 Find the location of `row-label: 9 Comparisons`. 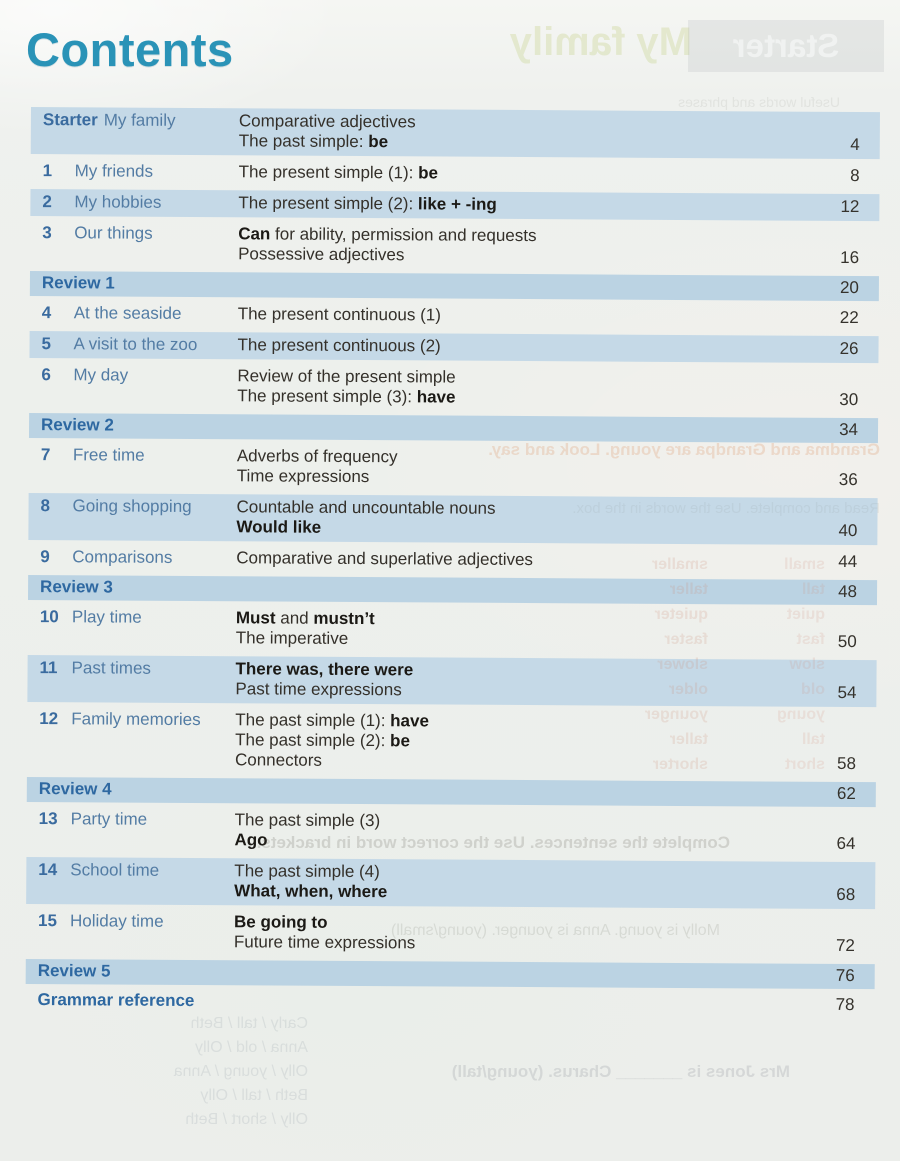

row-label: 9 Comparisons is located at coordinates (138, 557).